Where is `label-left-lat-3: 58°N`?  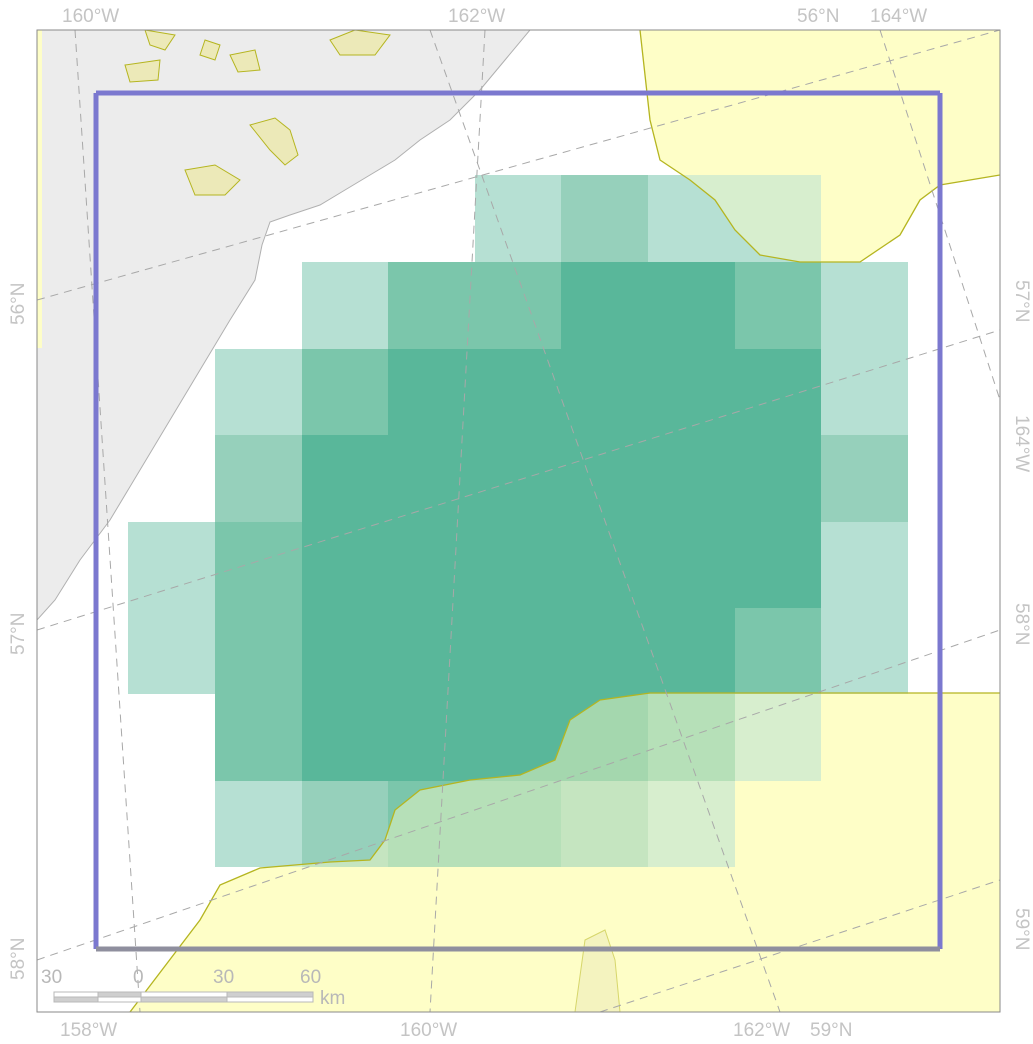
label-left-lat-3: 58°N is located at coordinates (18, 959).